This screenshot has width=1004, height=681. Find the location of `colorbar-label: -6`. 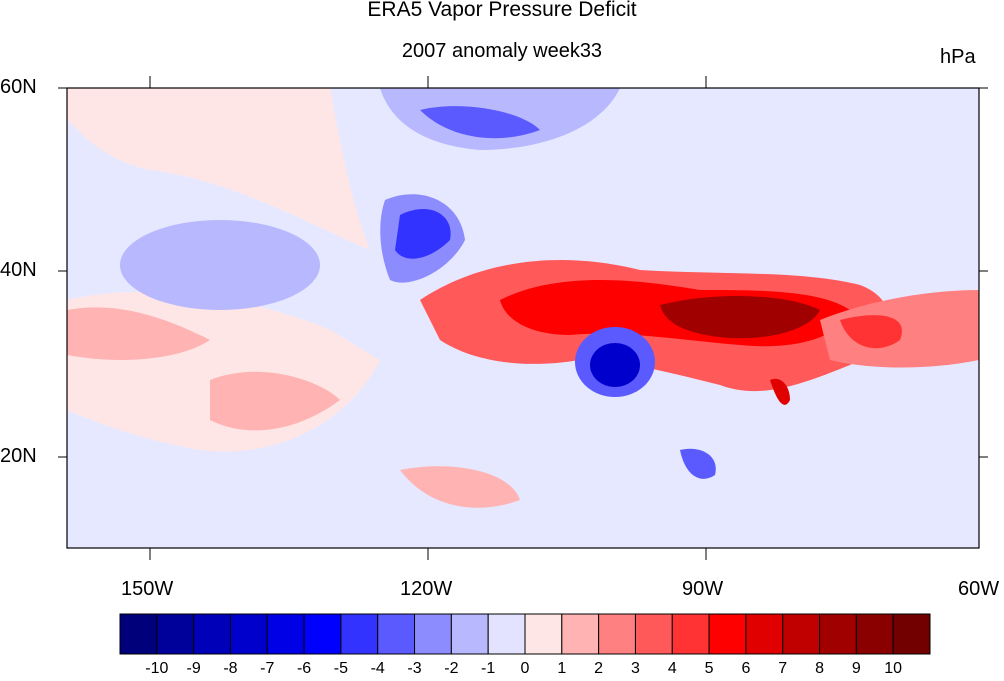

colorbar-label: -6 is located at coordinates (304, 668).